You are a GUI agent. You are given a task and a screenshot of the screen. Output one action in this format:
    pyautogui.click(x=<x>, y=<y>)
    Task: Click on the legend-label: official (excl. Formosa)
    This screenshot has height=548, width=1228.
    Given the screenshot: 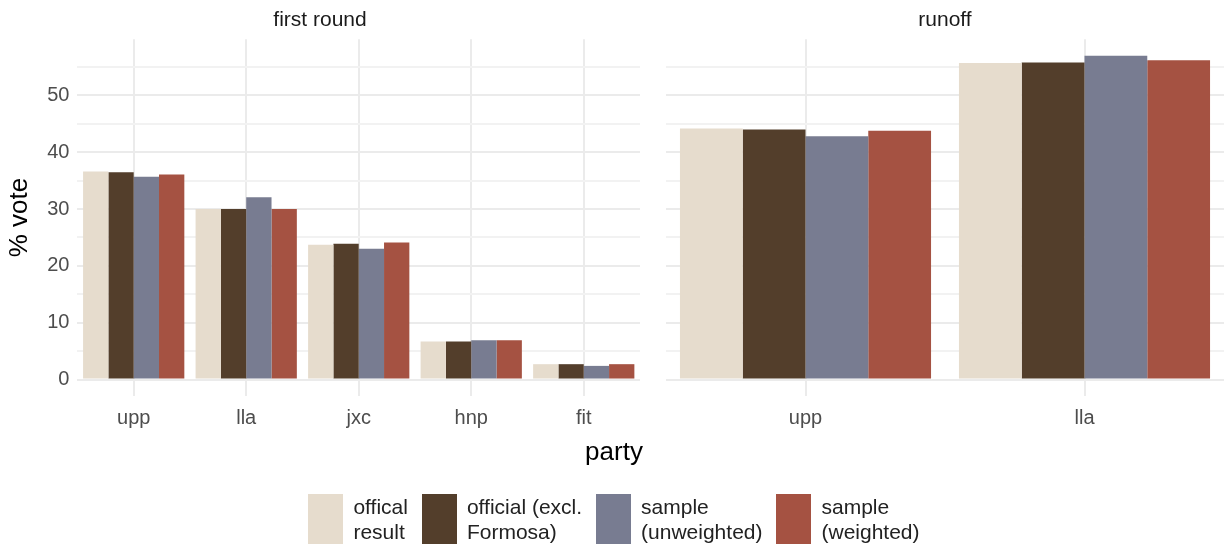 What is the action you would take?
    pyautogui.click(x=524, y=519)
    